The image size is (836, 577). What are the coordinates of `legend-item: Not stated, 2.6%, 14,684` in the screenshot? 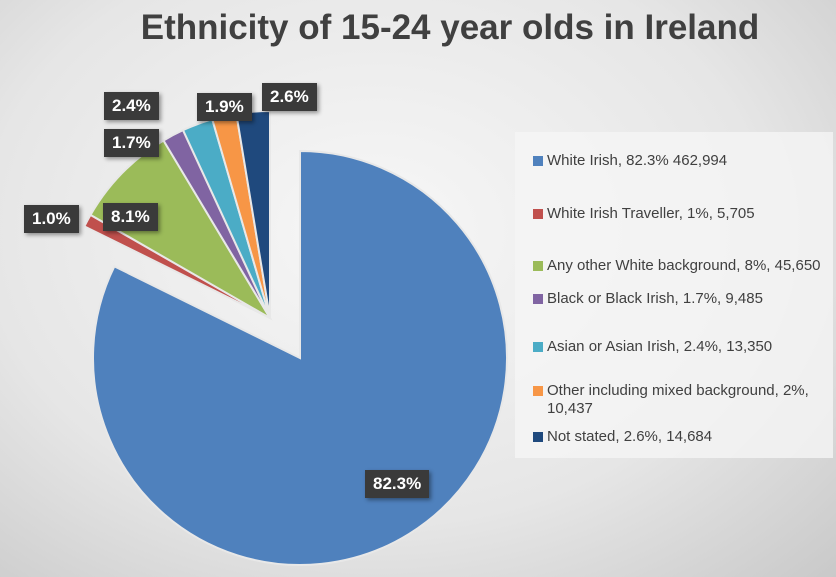 It's located at (684, 437).